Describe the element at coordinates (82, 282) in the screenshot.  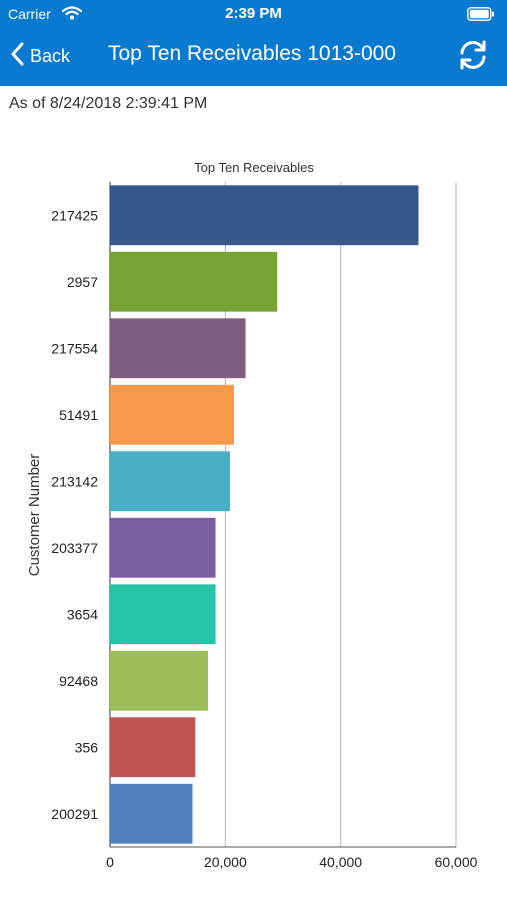
I see `category-label: 2957` at that location.